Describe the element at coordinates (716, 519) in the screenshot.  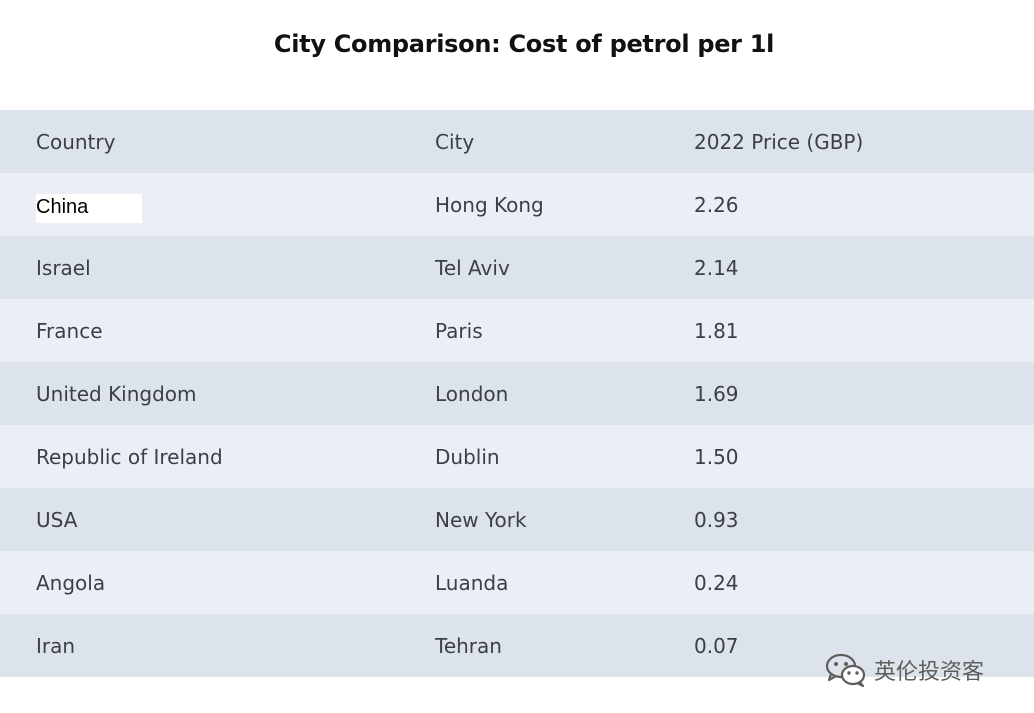
I see `price-cell: 0.93` at that location.